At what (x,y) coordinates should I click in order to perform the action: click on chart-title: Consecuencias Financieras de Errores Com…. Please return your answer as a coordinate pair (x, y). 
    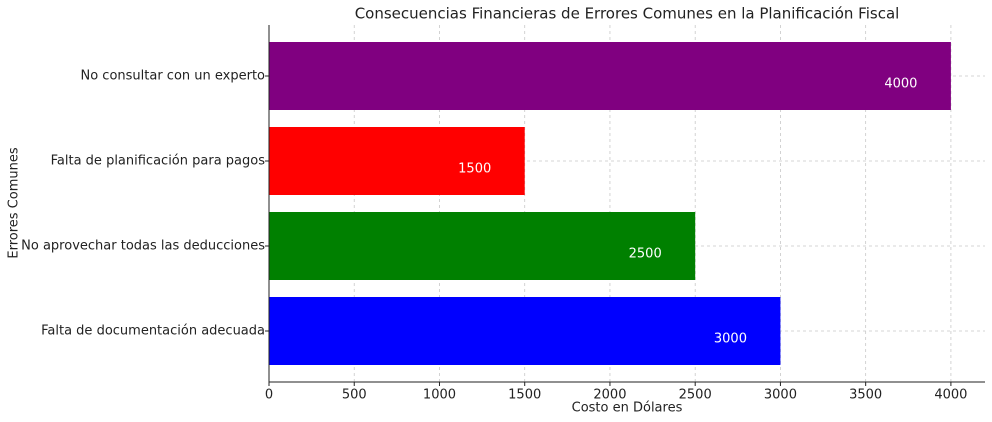
    Looking at the image, I should click on (627, 14).